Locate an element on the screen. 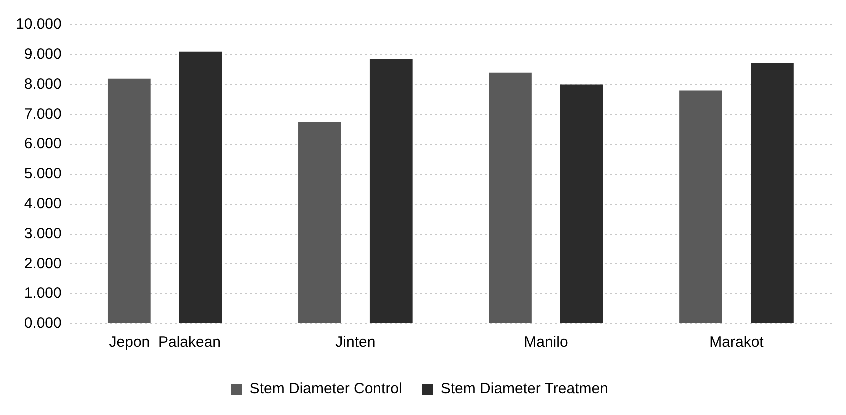  y-tick-label: 10.000 is located at coordinates (39, 25).